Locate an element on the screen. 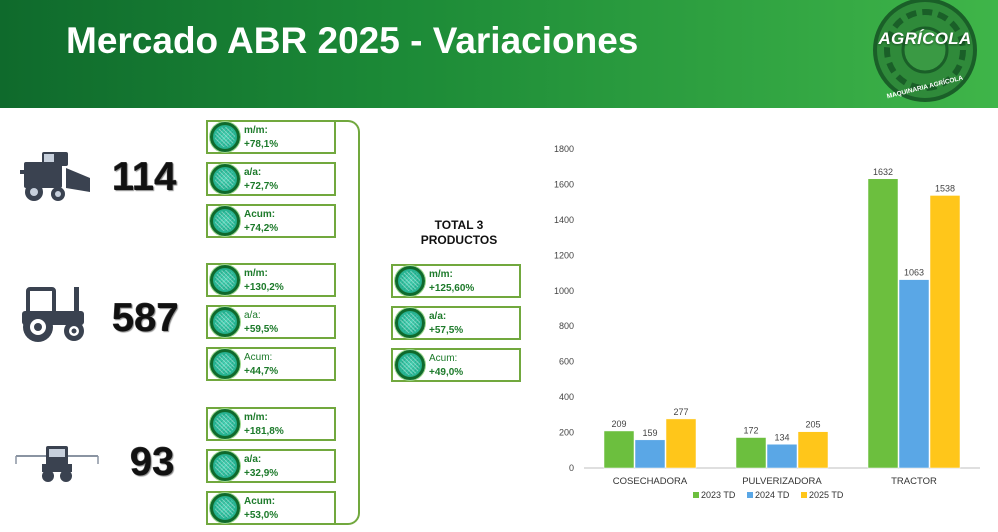 This screenshot has width=998, height=532. bar-pulverizadora-2023-td is located at coordinates (751, 453).